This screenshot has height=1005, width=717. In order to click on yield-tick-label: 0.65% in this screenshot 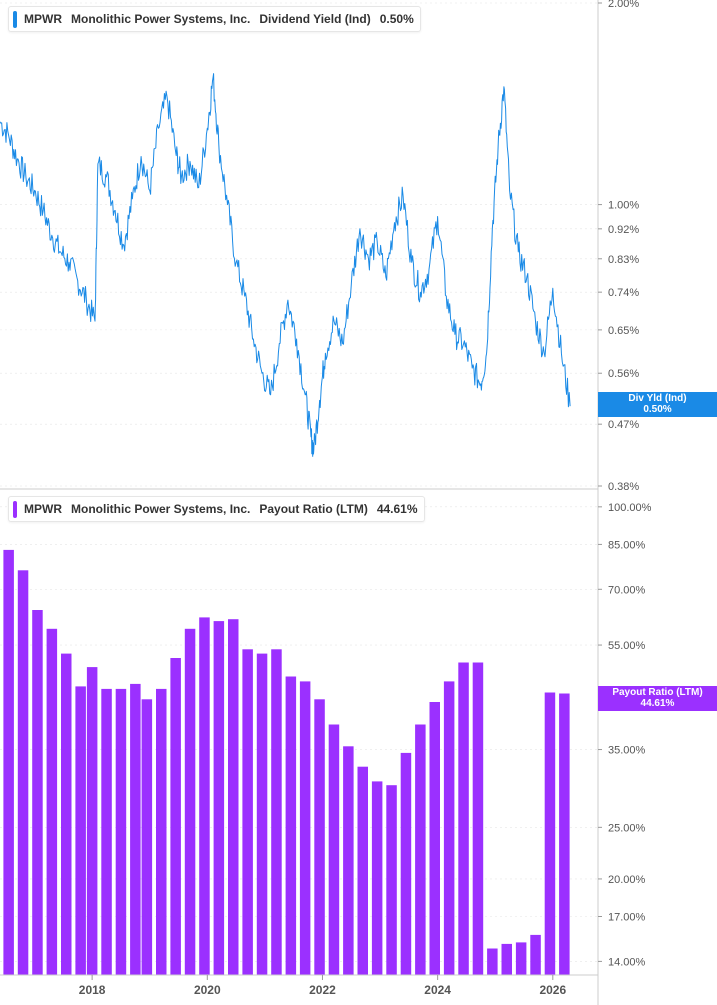, I will do `click(623, 331)`.